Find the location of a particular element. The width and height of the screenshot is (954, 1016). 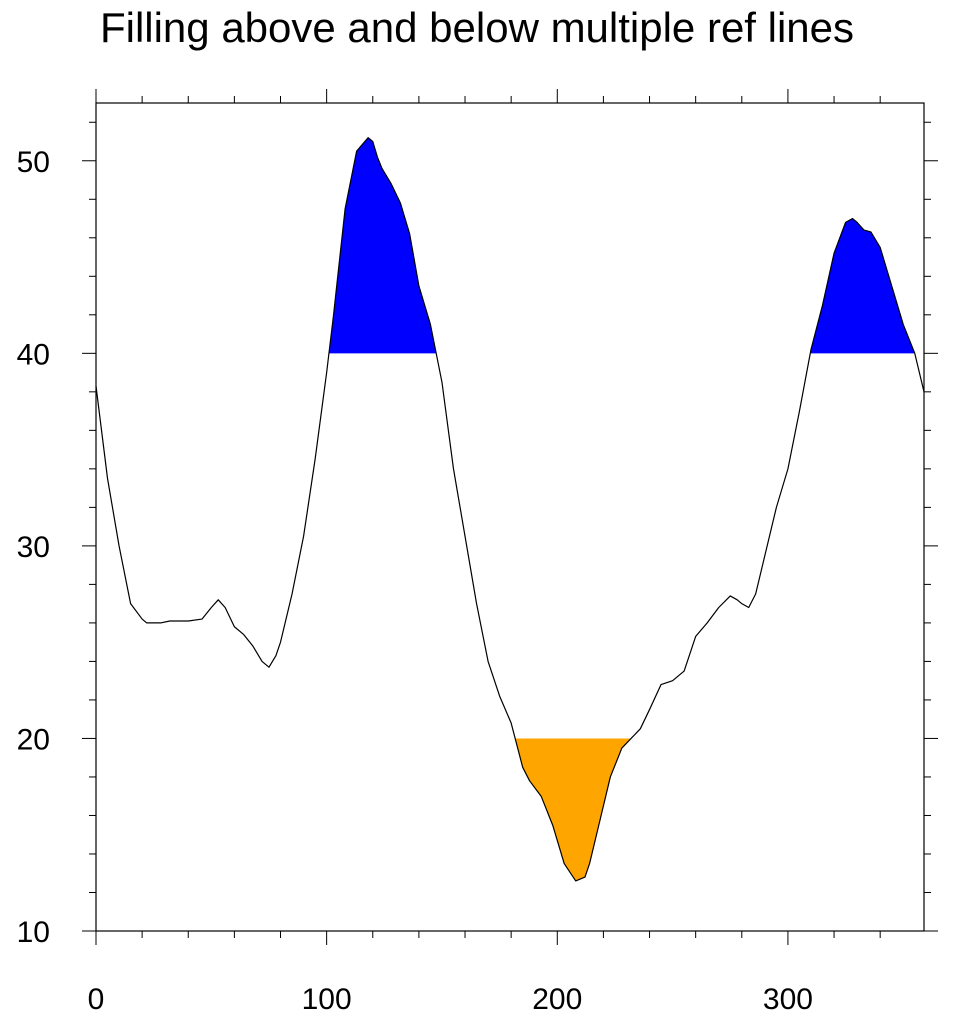

y-tick-label: 20 is located at coordinates (33, 739).